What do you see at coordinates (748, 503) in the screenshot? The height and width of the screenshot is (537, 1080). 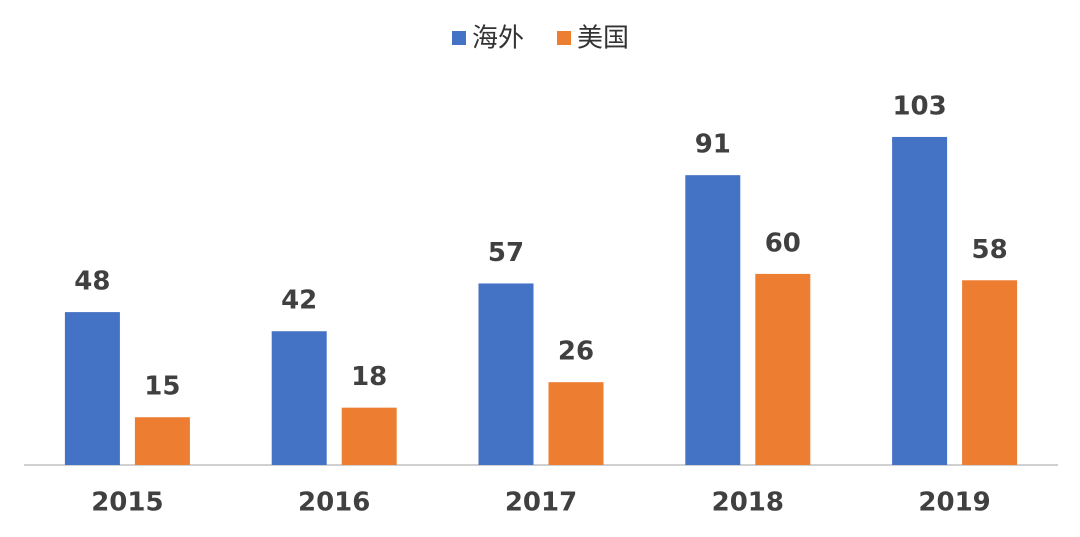 I see `x-tick-label: 2018` at bounding box center [748, 503].